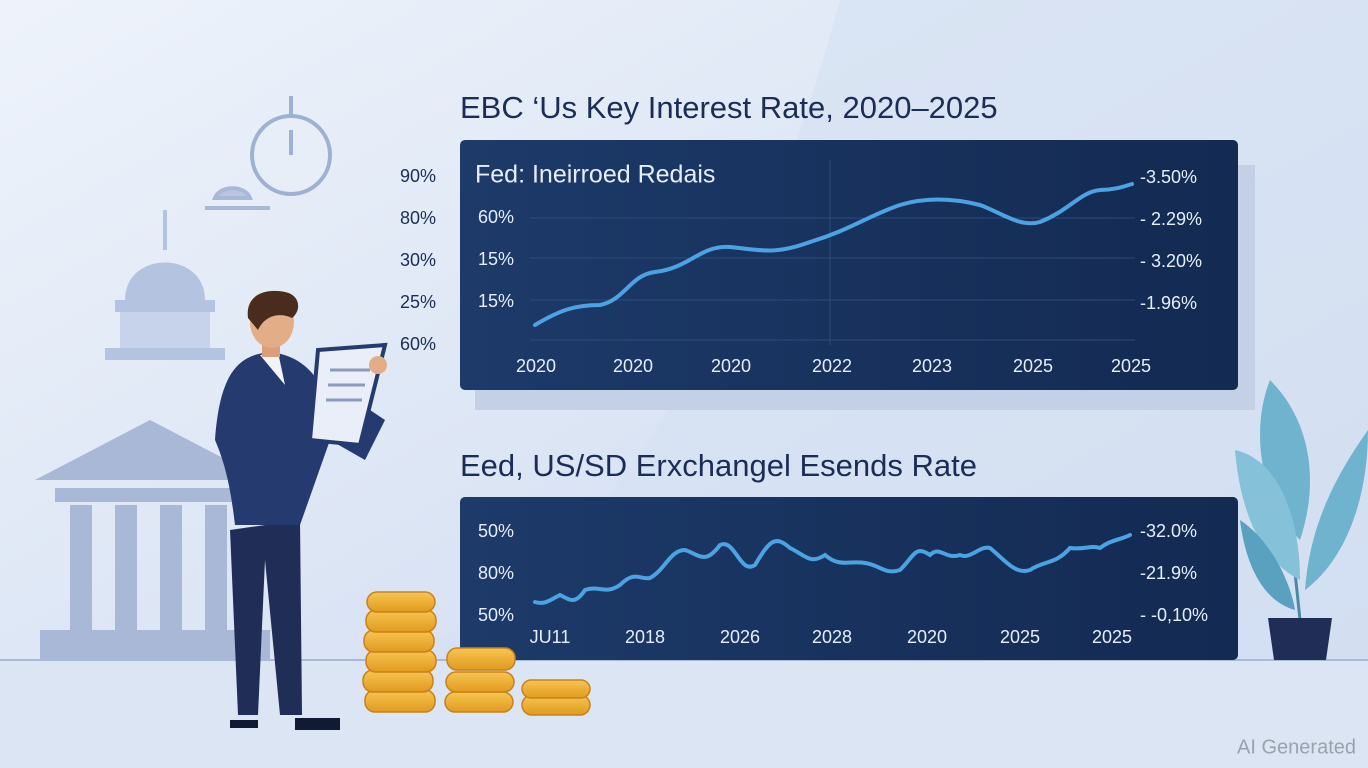 The width and height of the screenshot is (1368, 768). Describe the element at coordinates (550, 637) in the screenshot. I see `x-label: JU11` at that location.